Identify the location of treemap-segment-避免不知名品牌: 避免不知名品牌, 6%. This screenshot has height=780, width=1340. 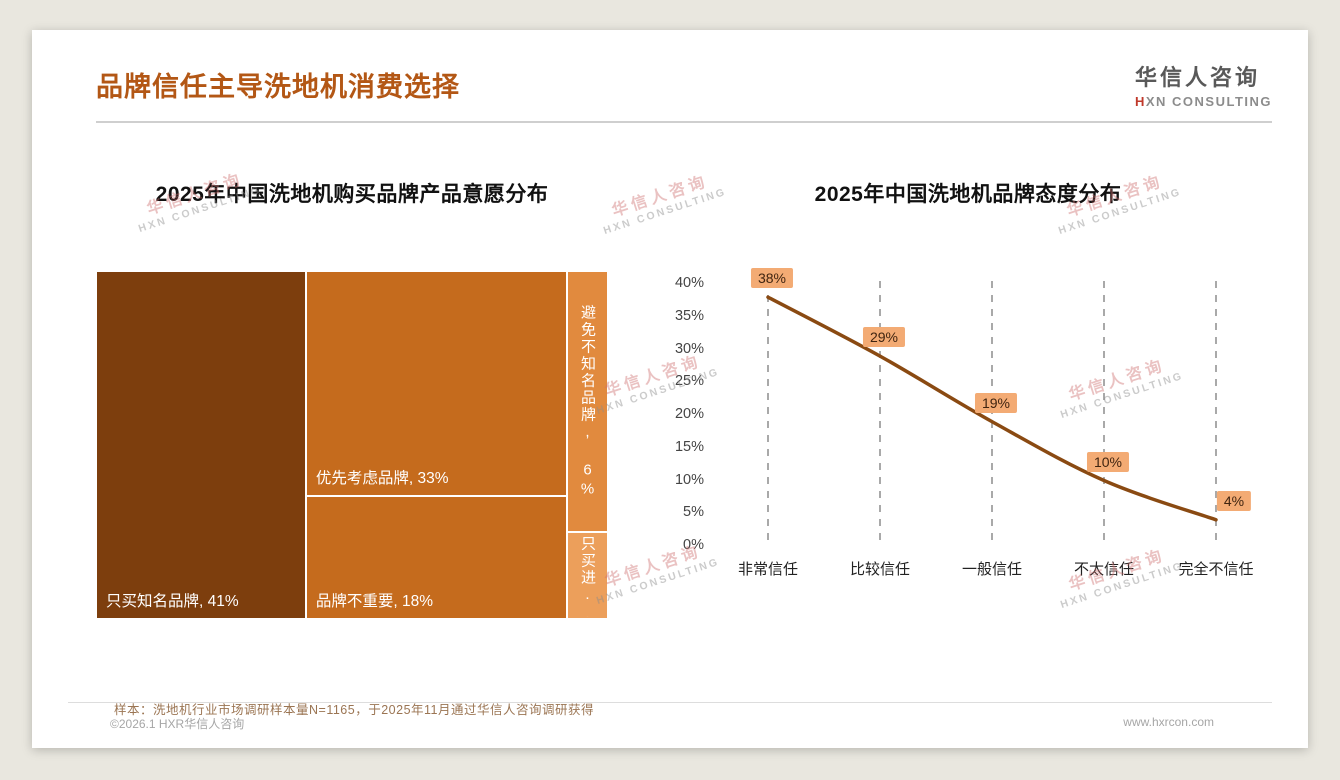
(587, 401).